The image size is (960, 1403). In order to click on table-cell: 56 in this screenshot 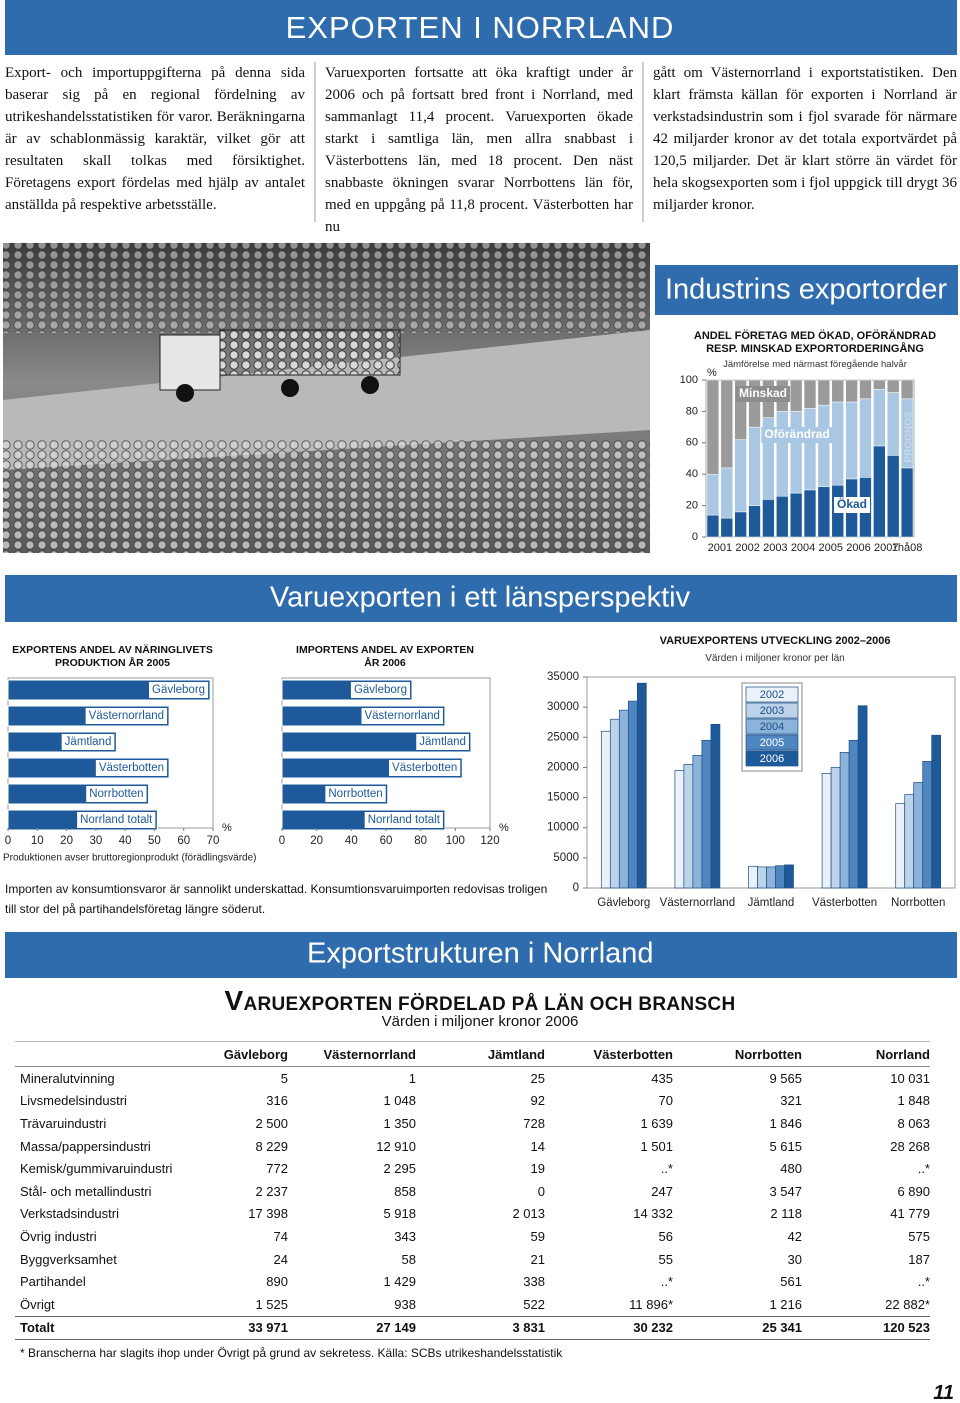, I will do `click(665, 1236)`.